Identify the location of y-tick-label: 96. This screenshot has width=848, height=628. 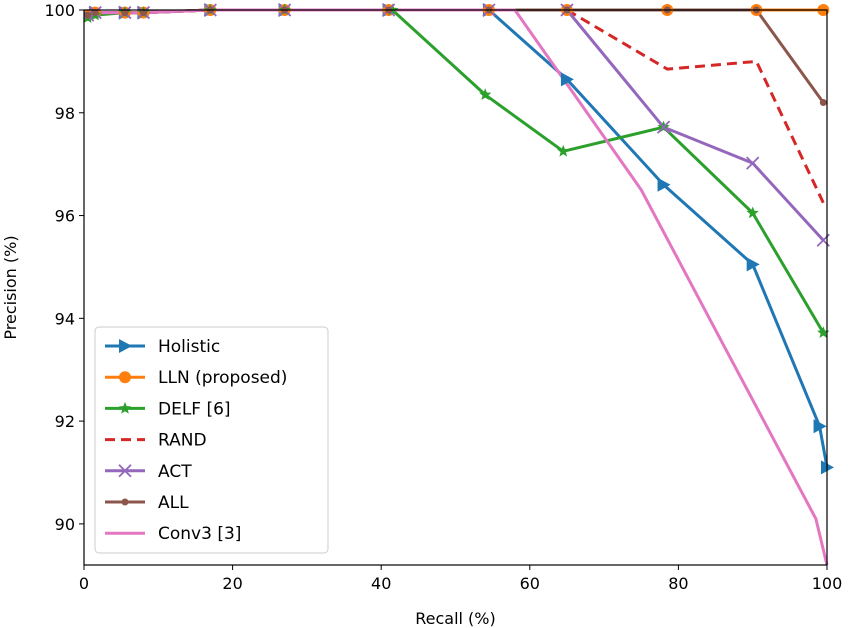
(65, 216).